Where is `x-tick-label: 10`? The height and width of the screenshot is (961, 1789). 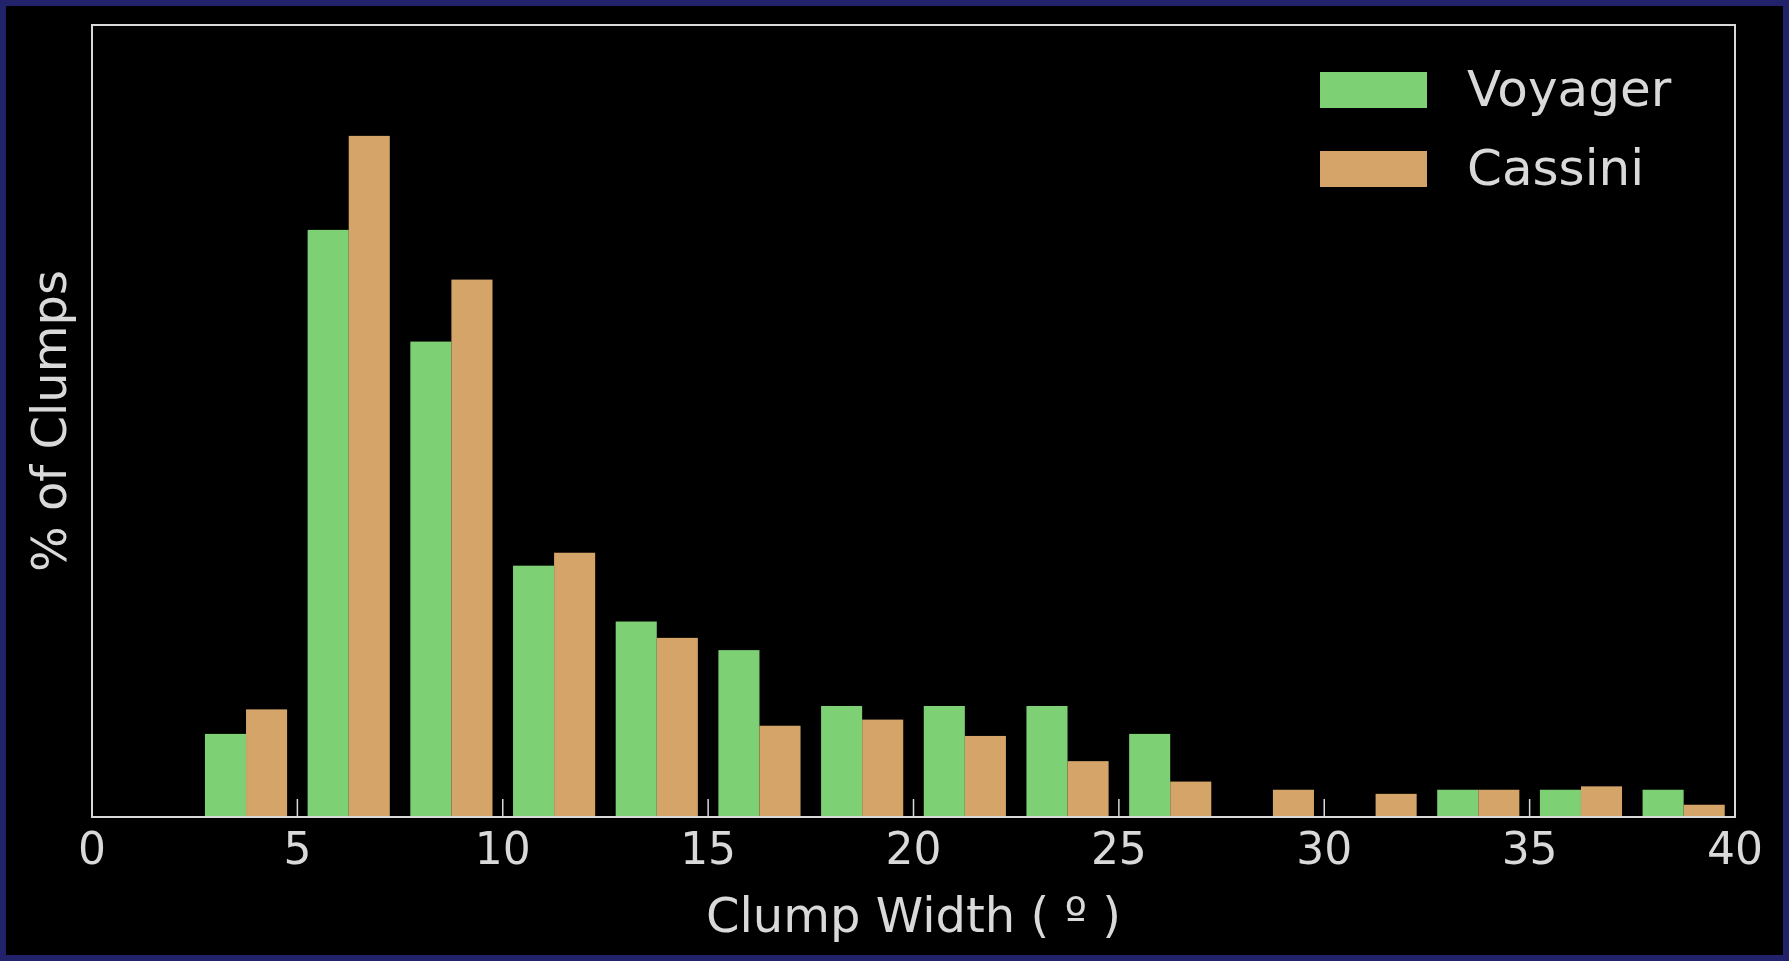
x-tick-label: 10 is located at coordinates (502, 848).